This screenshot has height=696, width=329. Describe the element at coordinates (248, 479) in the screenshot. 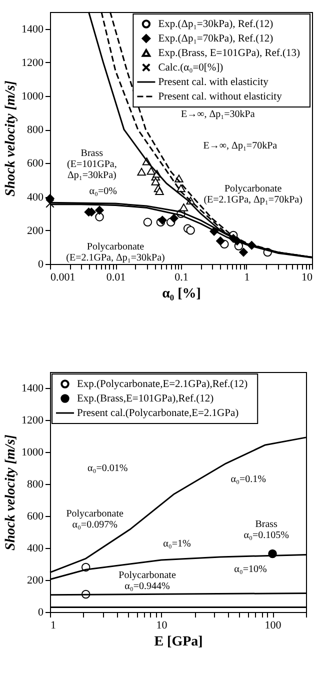

I see `annotation: α₀=0.1%` at that location.